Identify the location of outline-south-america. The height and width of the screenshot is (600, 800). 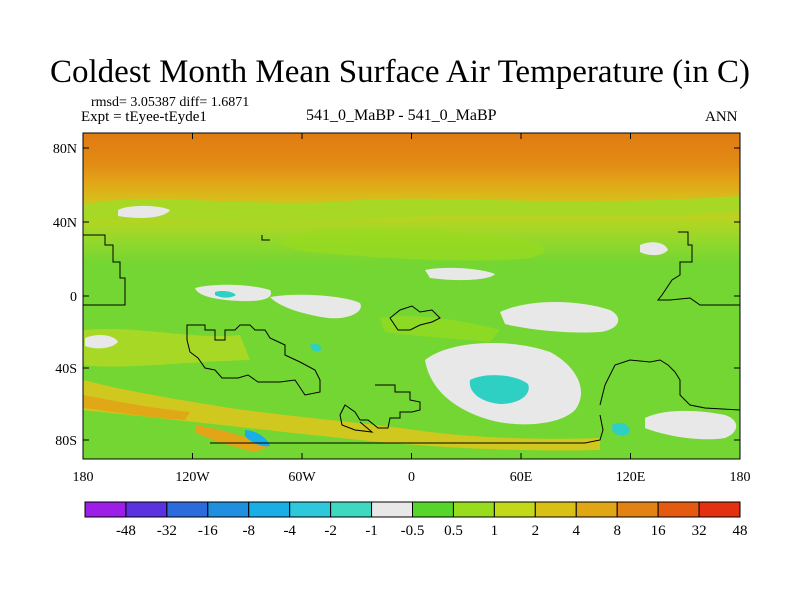
(253, 360).